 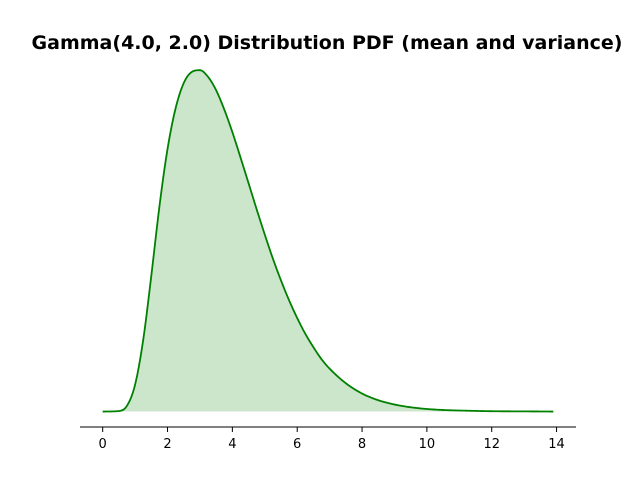 I want to click on x-tick-label: 0, so click(x=103, y=444).